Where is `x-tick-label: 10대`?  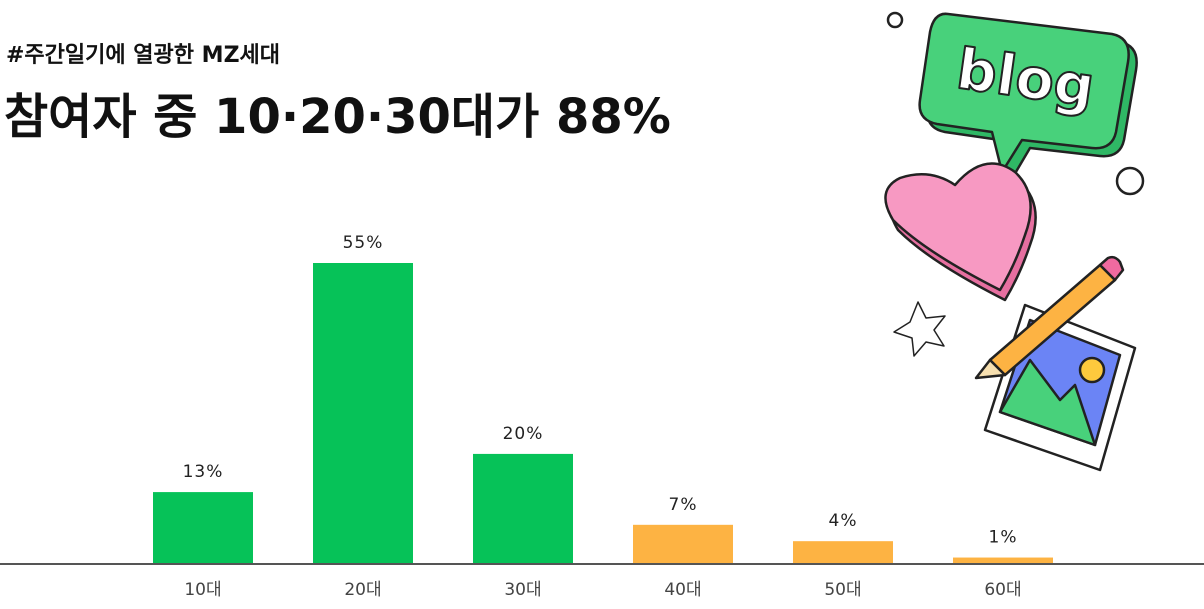 x-tick-label: 10대 is located at coordinates (202, 590).